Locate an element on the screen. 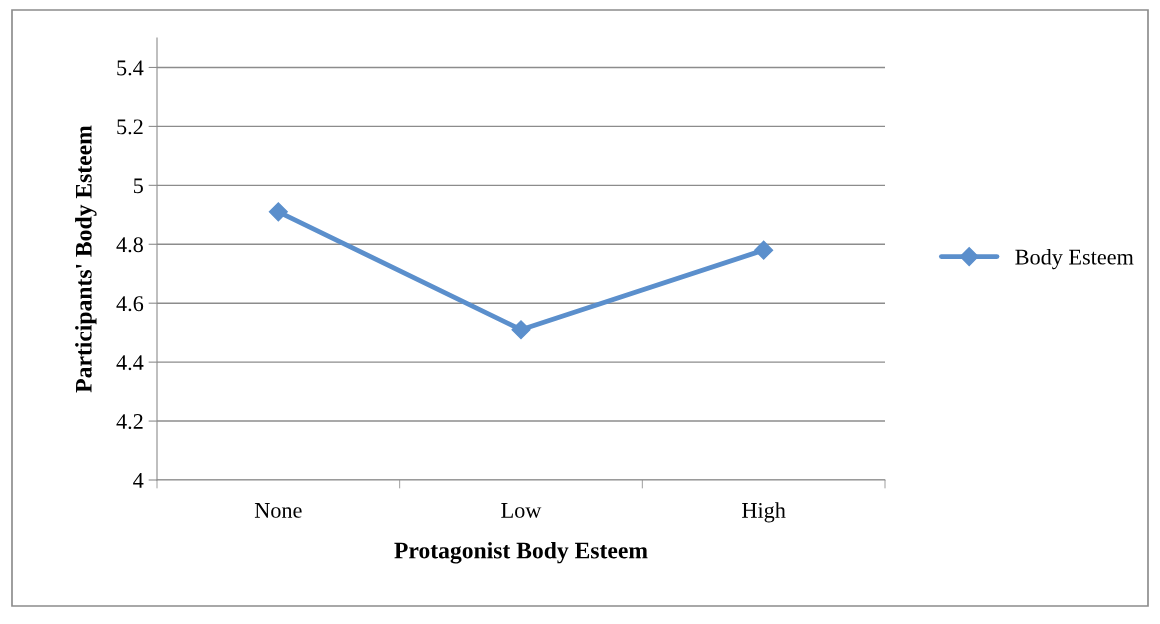  y-tick-label: 4.6 is located at coordinates (130, 304).